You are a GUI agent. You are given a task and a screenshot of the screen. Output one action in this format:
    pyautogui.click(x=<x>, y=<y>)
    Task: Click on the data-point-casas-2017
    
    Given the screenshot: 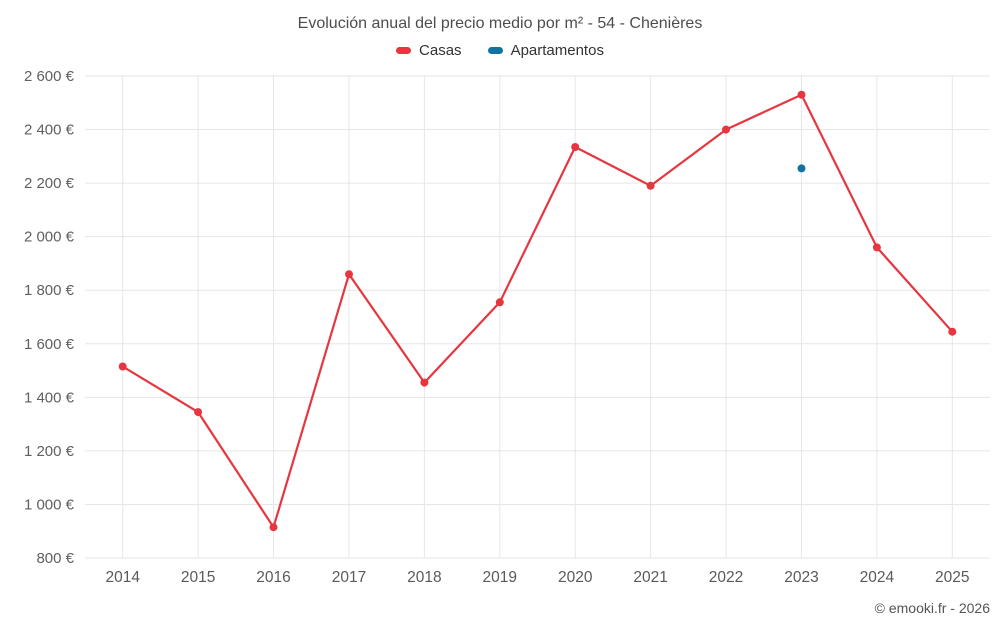 What is the action you would take?
    pyautogui.click(x=349, y=274)
    